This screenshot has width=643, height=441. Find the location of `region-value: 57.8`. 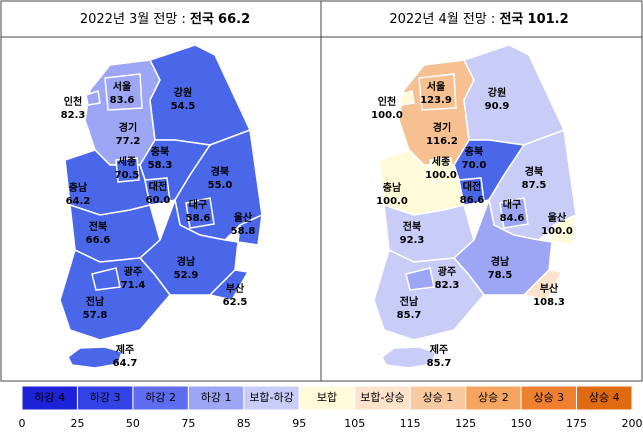

region-value: 57.8 is located at coordinates (95, 315).